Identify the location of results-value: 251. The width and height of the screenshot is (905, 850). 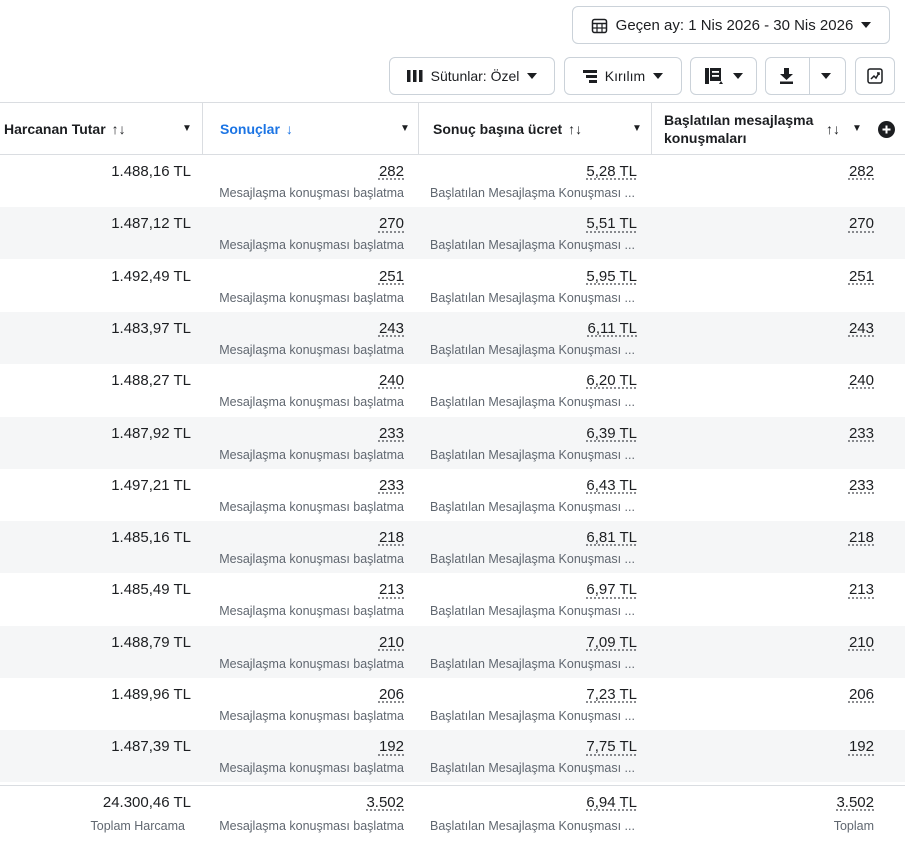
(391, 276).